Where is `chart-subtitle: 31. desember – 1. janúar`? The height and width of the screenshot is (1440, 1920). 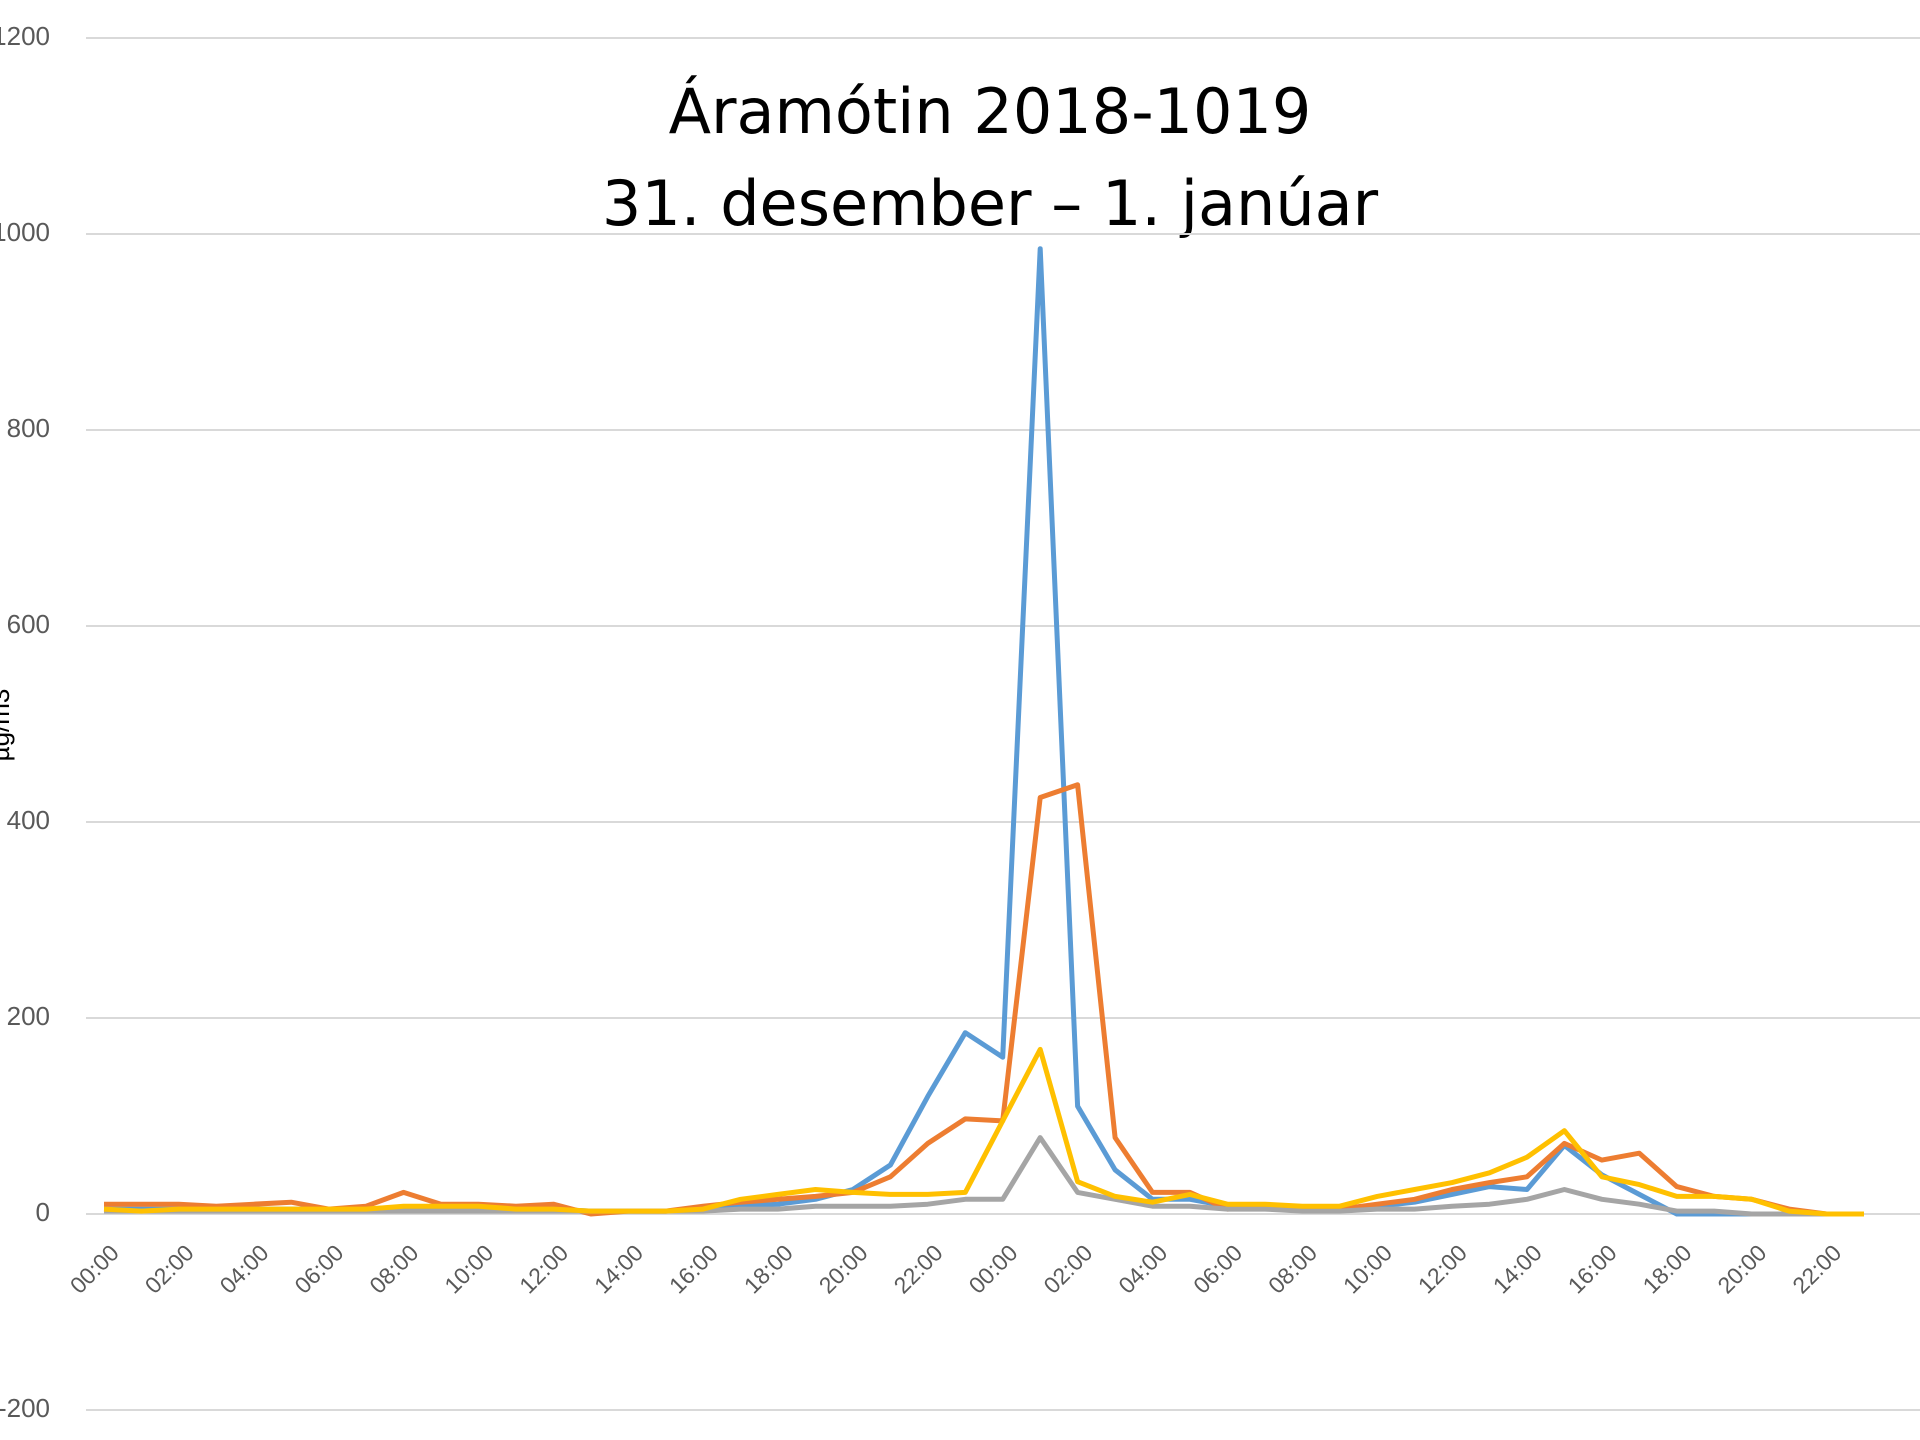 chart-subtitle: 31. desember – 1. janúar is located at coordinates (990, 203).